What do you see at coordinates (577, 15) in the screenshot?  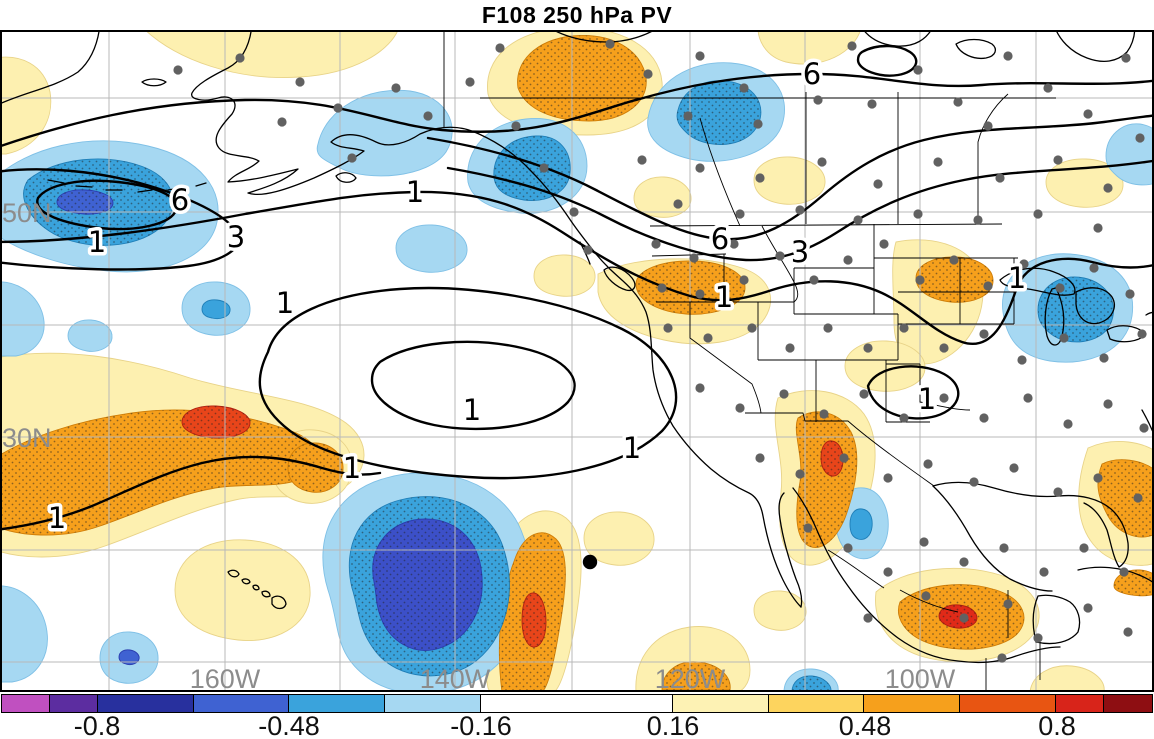 I see `chart-title: F108 250 hPa PV` at bounding box center [577, 15].